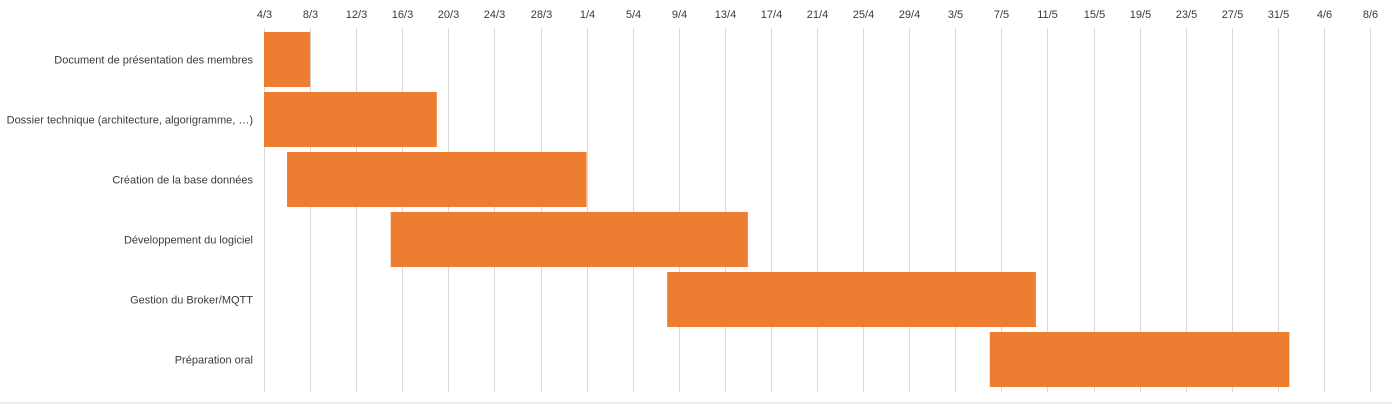 The width and height of the screenshot is (1392, 411). What do you see at coordinates (1047, 15) in the screenshot?
I see `x-tick-label: 11/5` at bounding box center [1047, 15].